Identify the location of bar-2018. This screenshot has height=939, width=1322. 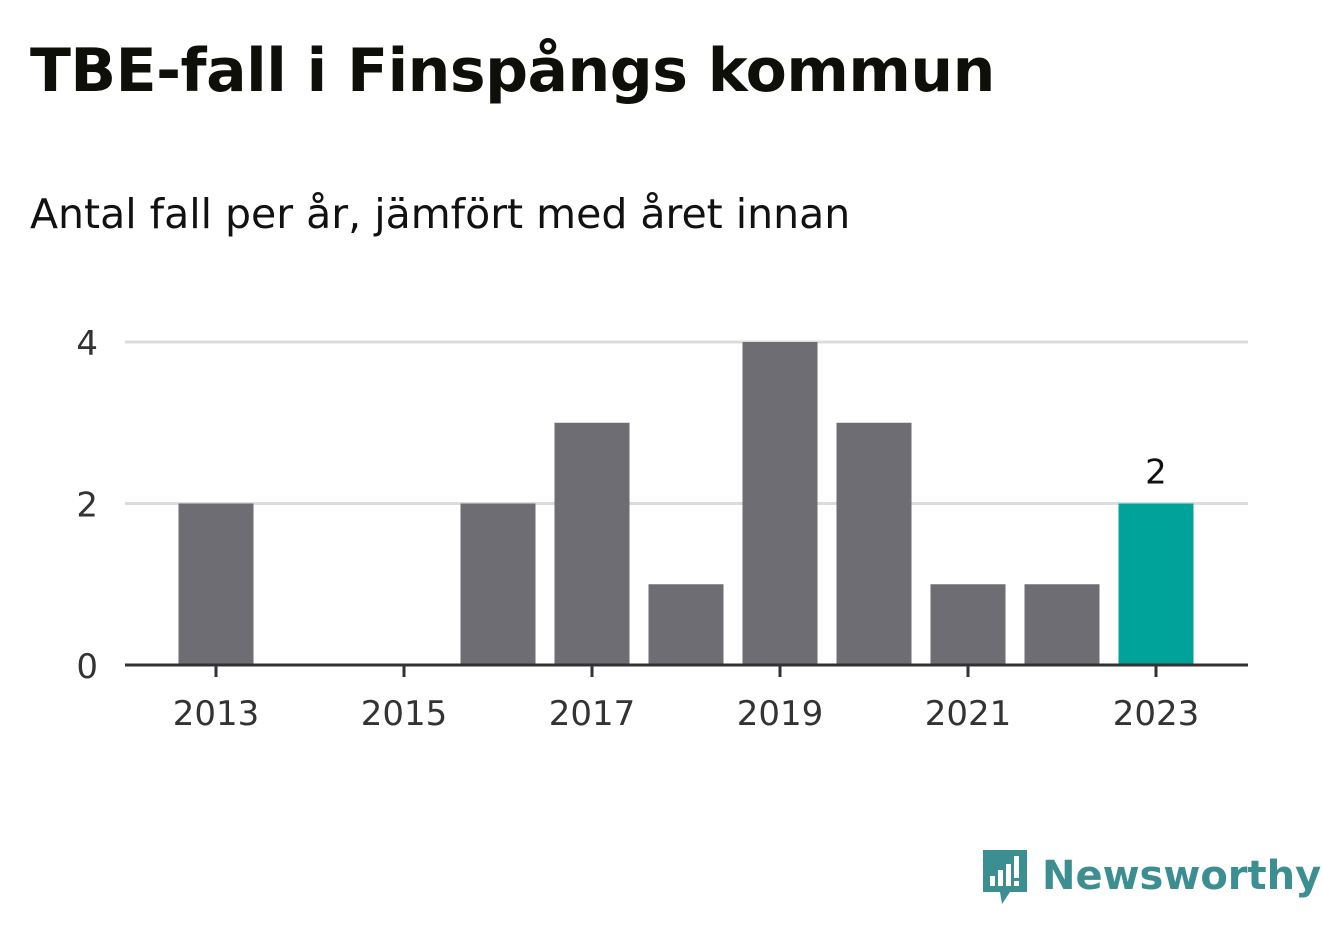
(686, 624).